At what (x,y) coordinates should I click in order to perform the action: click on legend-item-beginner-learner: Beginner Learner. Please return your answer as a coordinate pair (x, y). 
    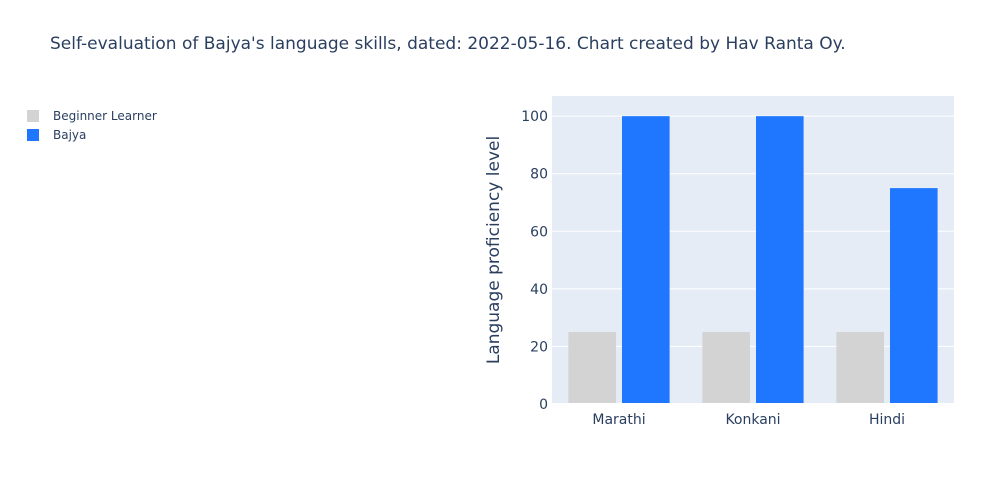
    Looking at the image, I should click on (90, 115).